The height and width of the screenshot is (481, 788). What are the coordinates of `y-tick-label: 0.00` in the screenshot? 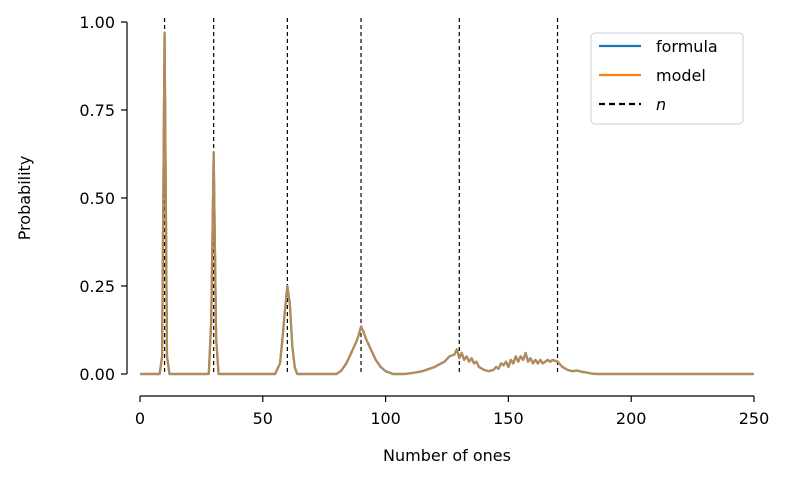 It's located at (97, 374).